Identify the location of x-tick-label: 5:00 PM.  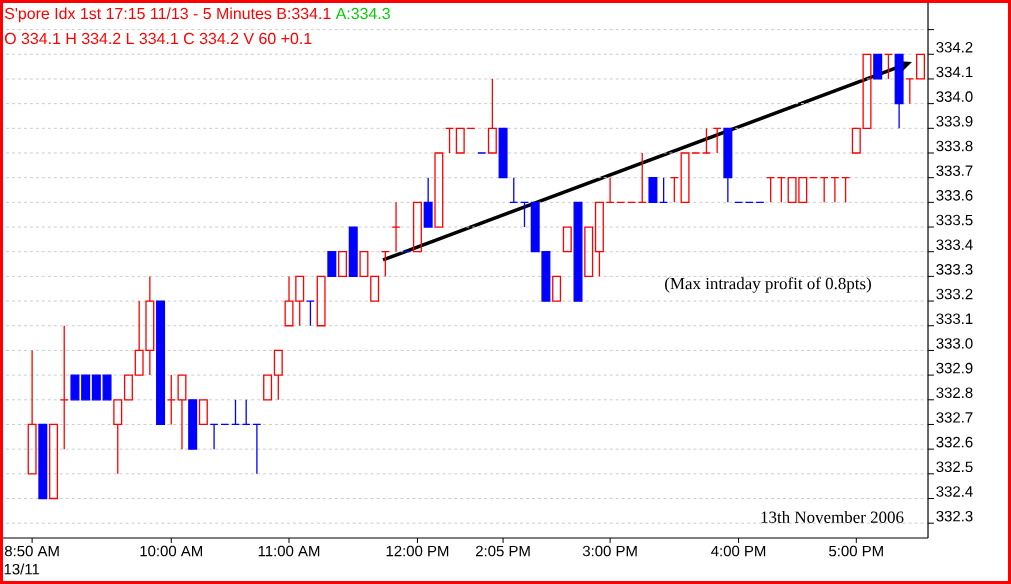
(856, 551).